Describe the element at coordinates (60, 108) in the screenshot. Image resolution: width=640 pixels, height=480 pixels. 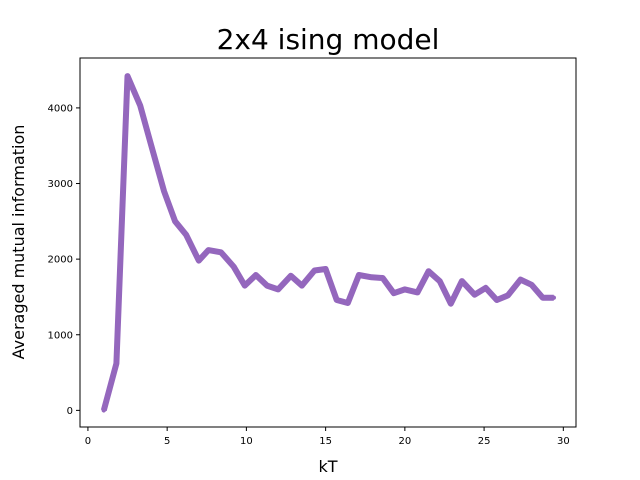
I see `y-tick-label: 4000` at that location.